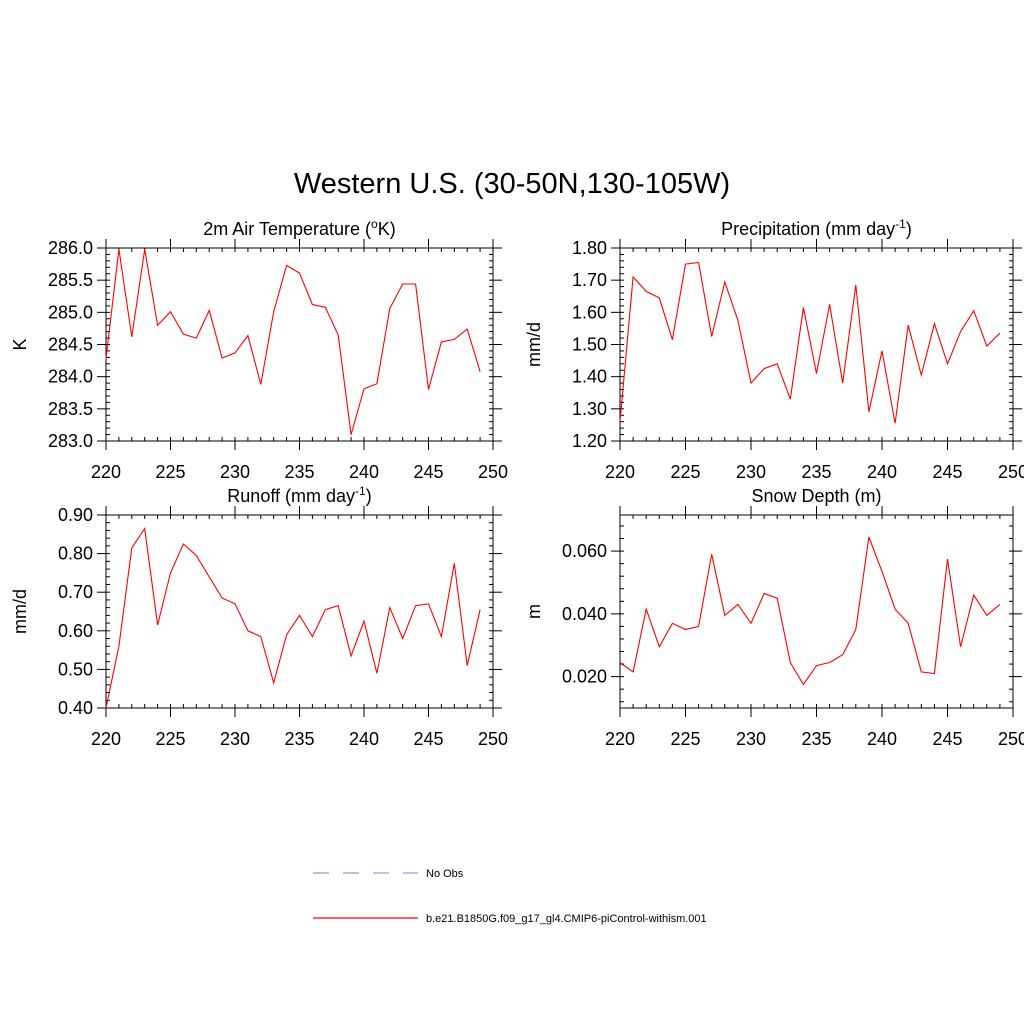 The width and height of the screenshot is (1024, 1024). I want to click on air-temperature-ytick-label: 285.5, so click(70, 280).